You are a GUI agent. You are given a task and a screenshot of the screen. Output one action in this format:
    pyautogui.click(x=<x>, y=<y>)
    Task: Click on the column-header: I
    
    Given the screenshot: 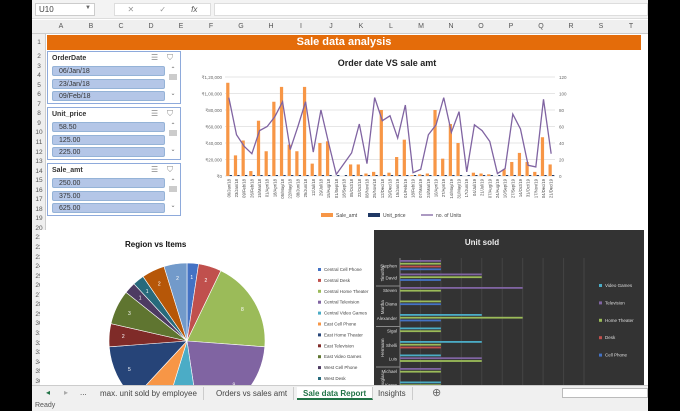 What is the action you would take?
    pyautogui.click(x=301, y=26)
    